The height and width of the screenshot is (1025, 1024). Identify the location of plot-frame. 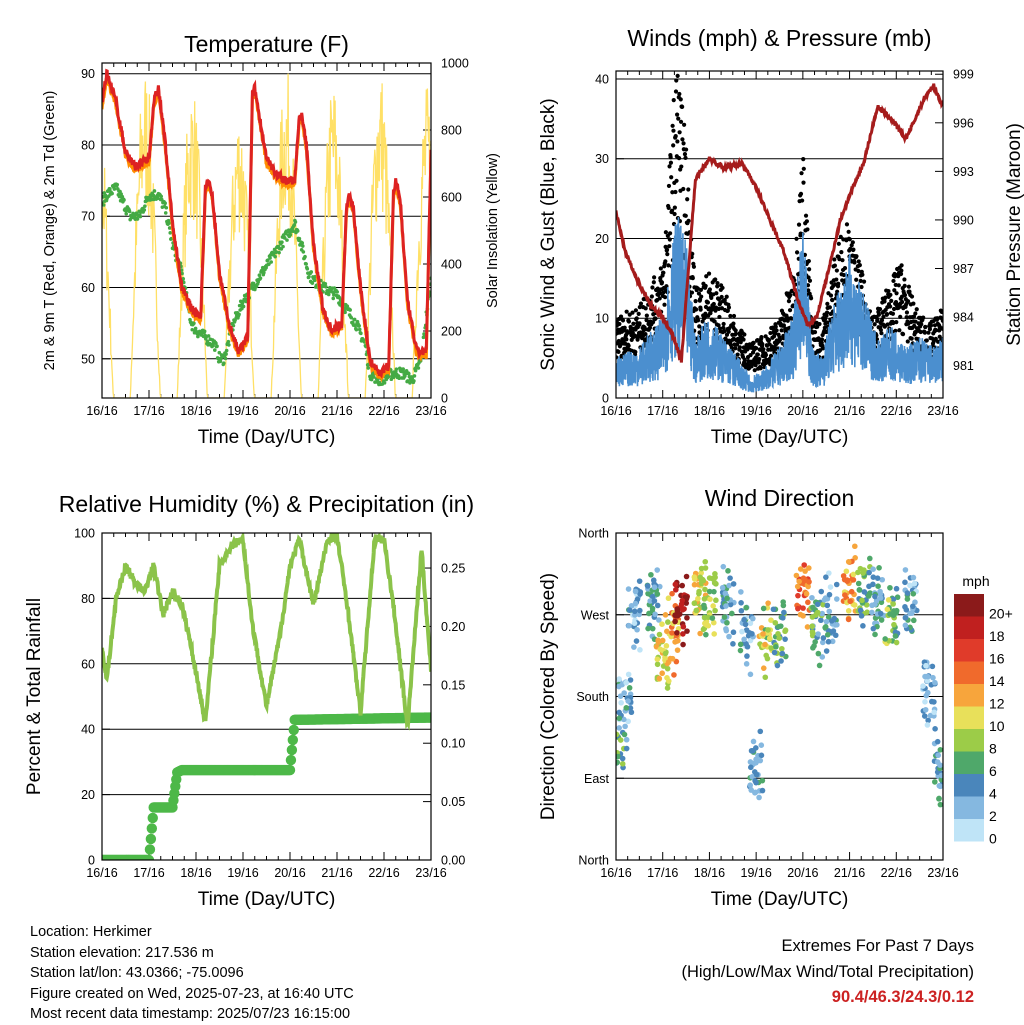
(266, 696).